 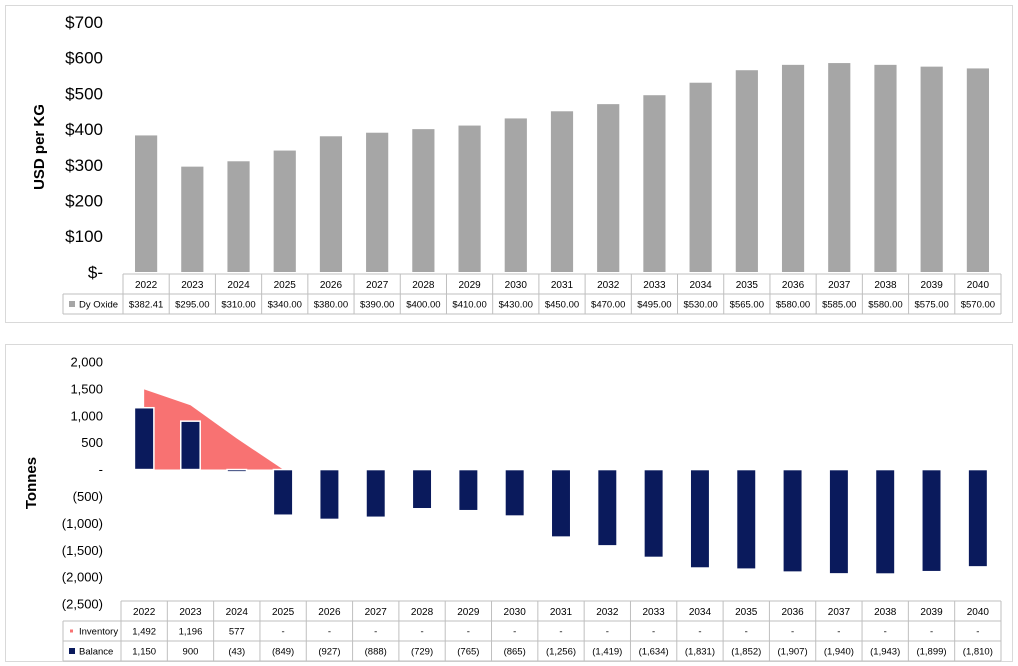 What do you see at coordinates (236, 652) in the screenshot?
I see `data-label: (43)` at bounding box center [236, 652].